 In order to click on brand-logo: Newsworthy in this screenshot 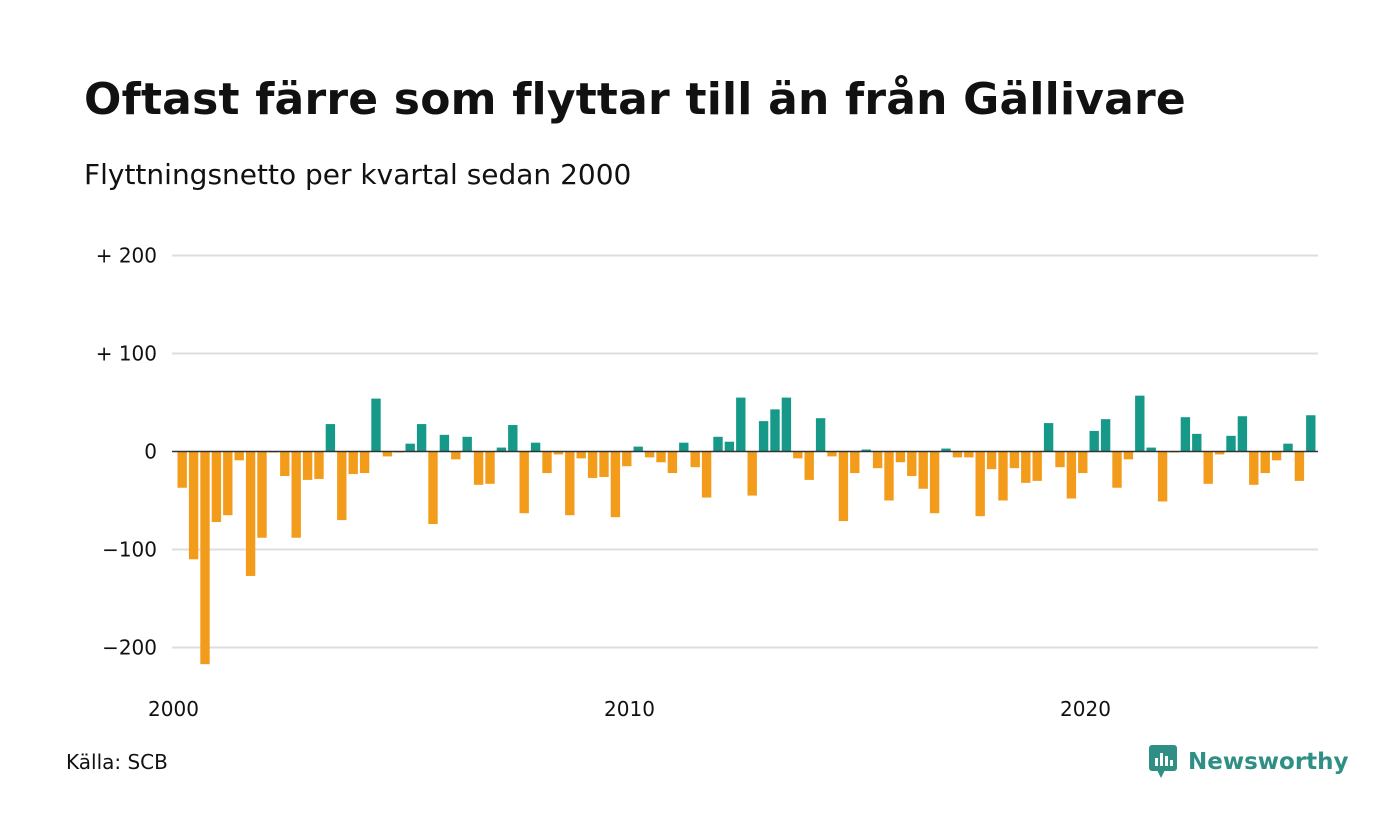, I will do `click(1248, 762)`.